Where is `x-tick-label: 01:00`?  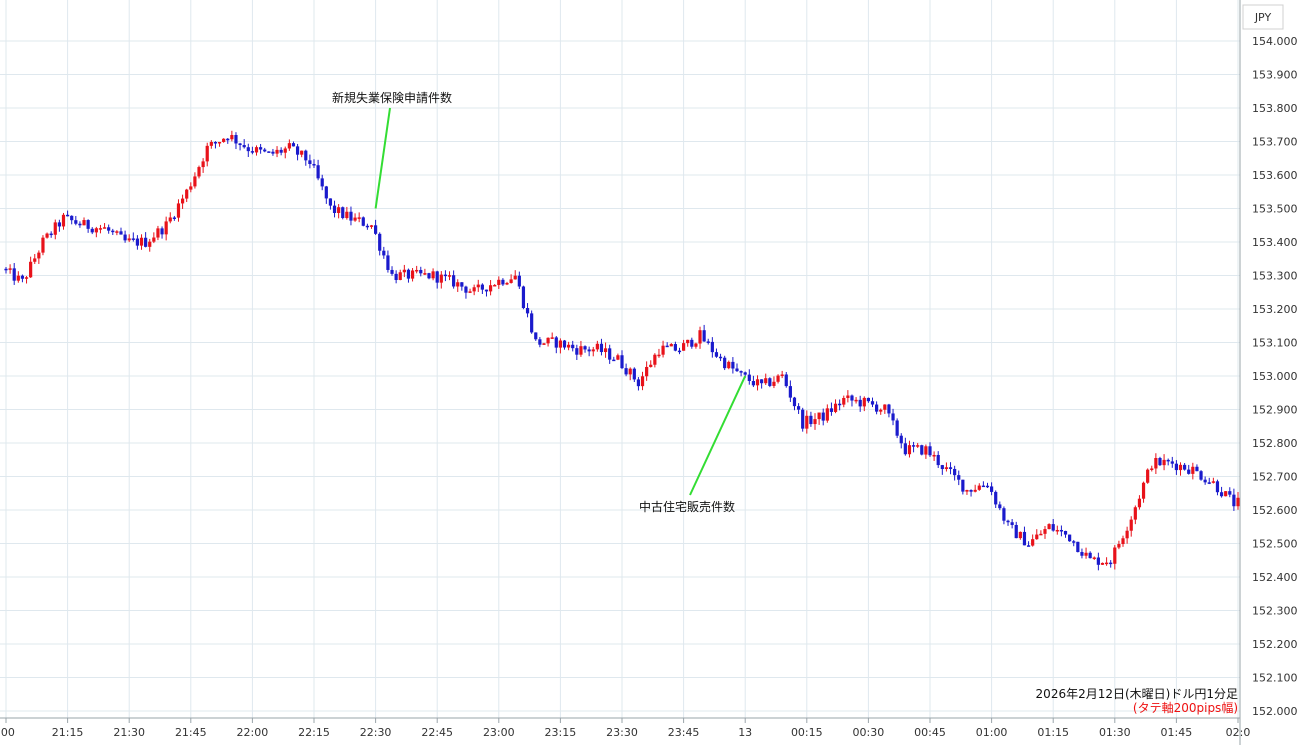 x-tick-label: 01:00 is located at coordinates (992, 732).